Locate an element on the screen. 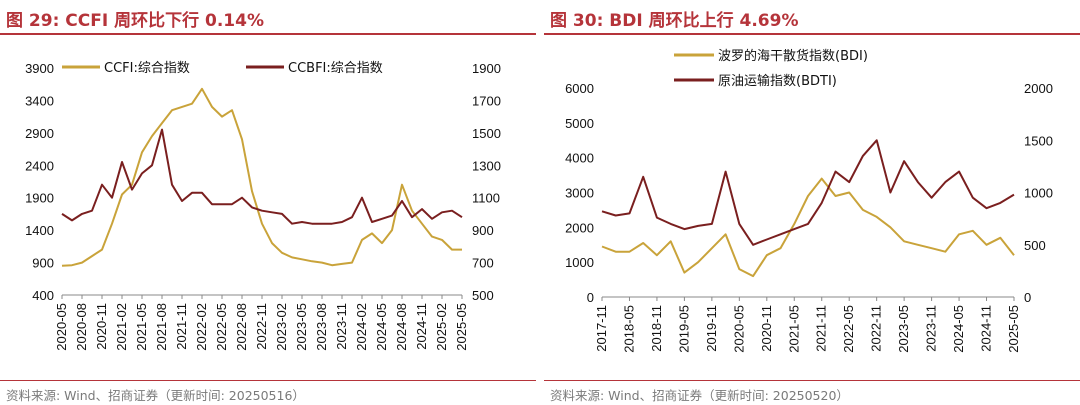 This screenshot has width=1080, height=405. chart-source: 资料来源: Wind、招商证券（更新时间: 20250516） is located at coordinates (155, 395).